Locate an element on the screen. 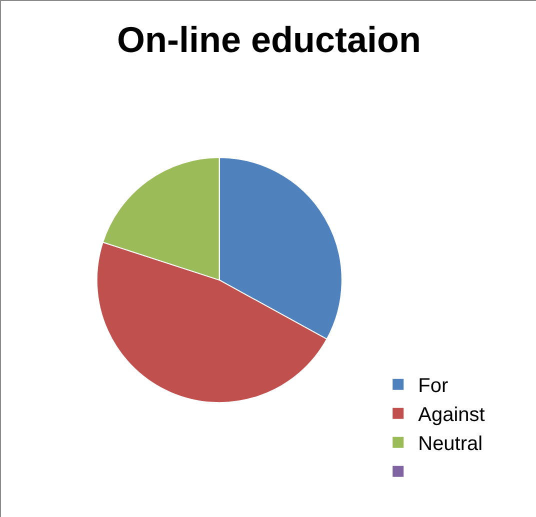 Image resolution: width=536 pixels, height=517 pixels. legend-label: Neutral is located at coordinates (450, 444).